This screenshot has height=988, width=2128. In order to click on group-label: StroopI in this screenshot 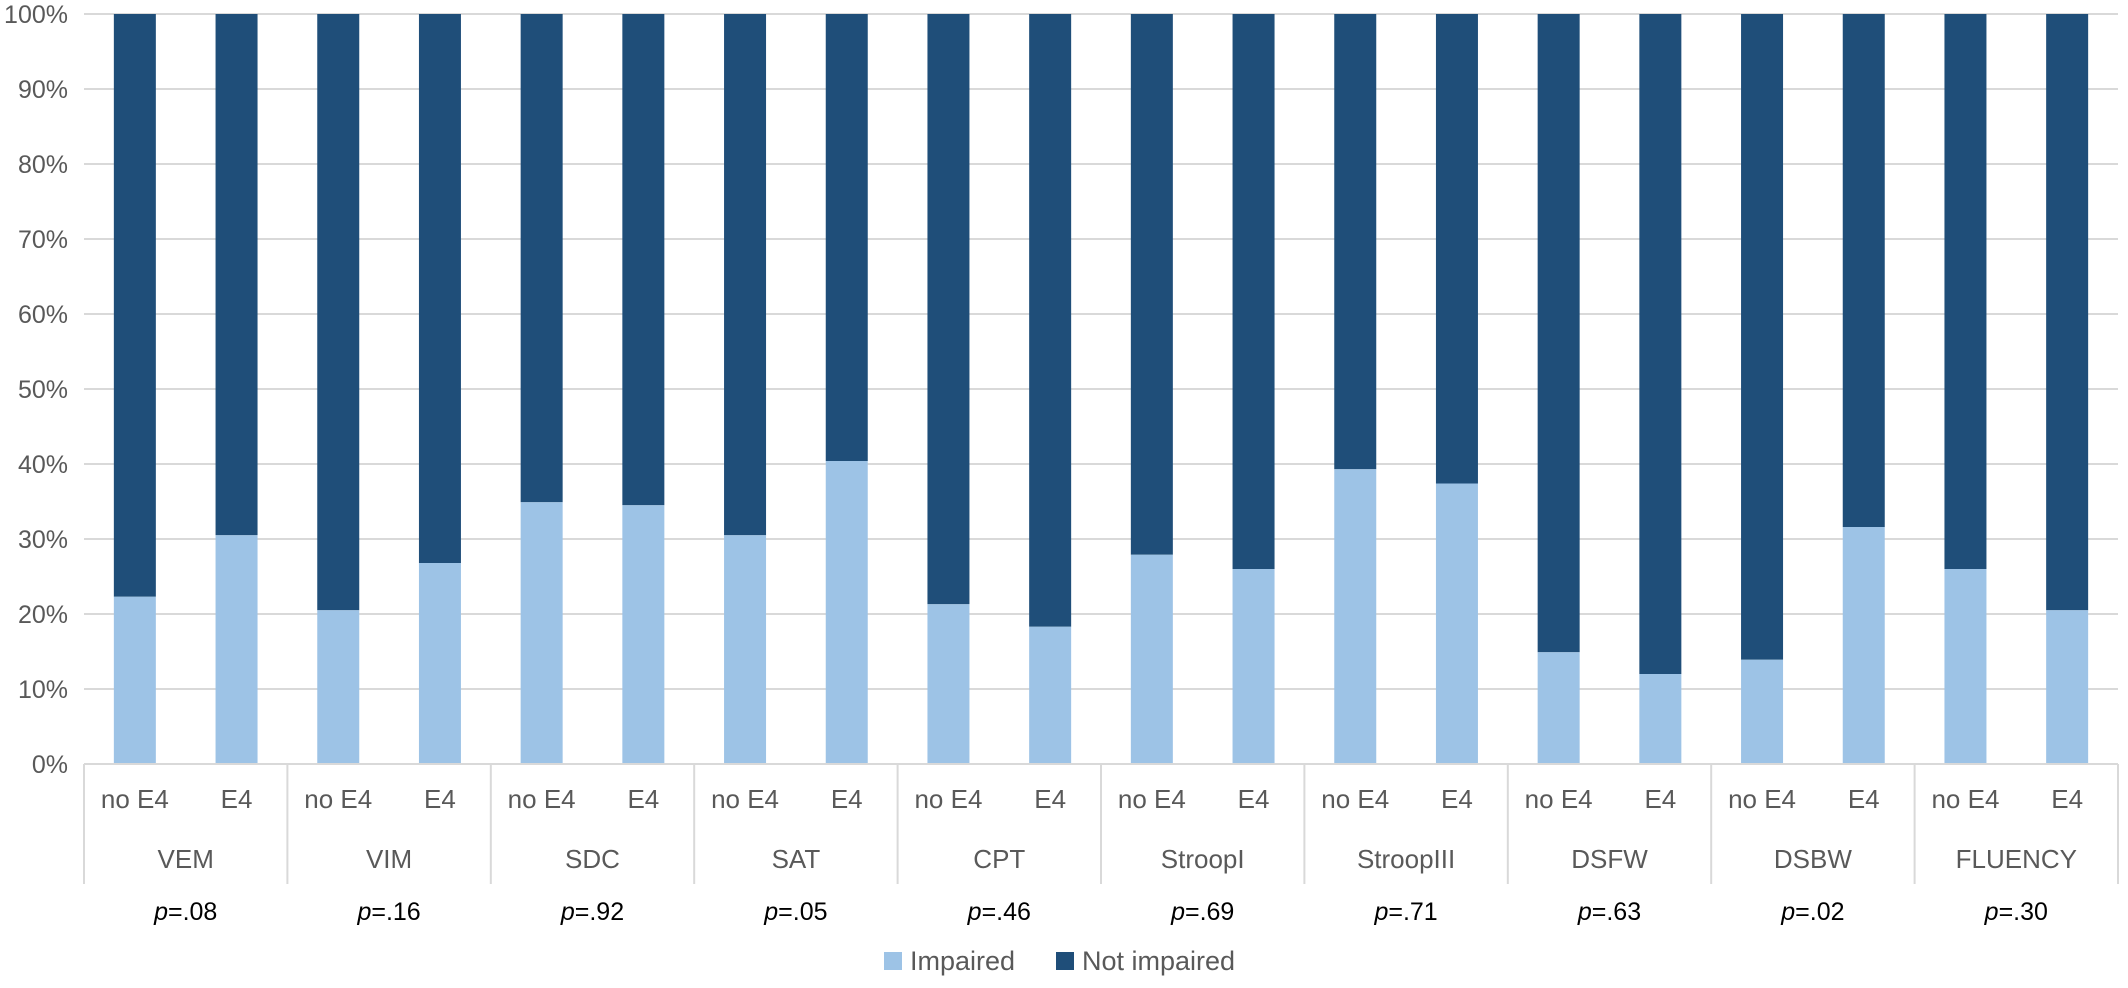, I will do `click(1203, 859)`.